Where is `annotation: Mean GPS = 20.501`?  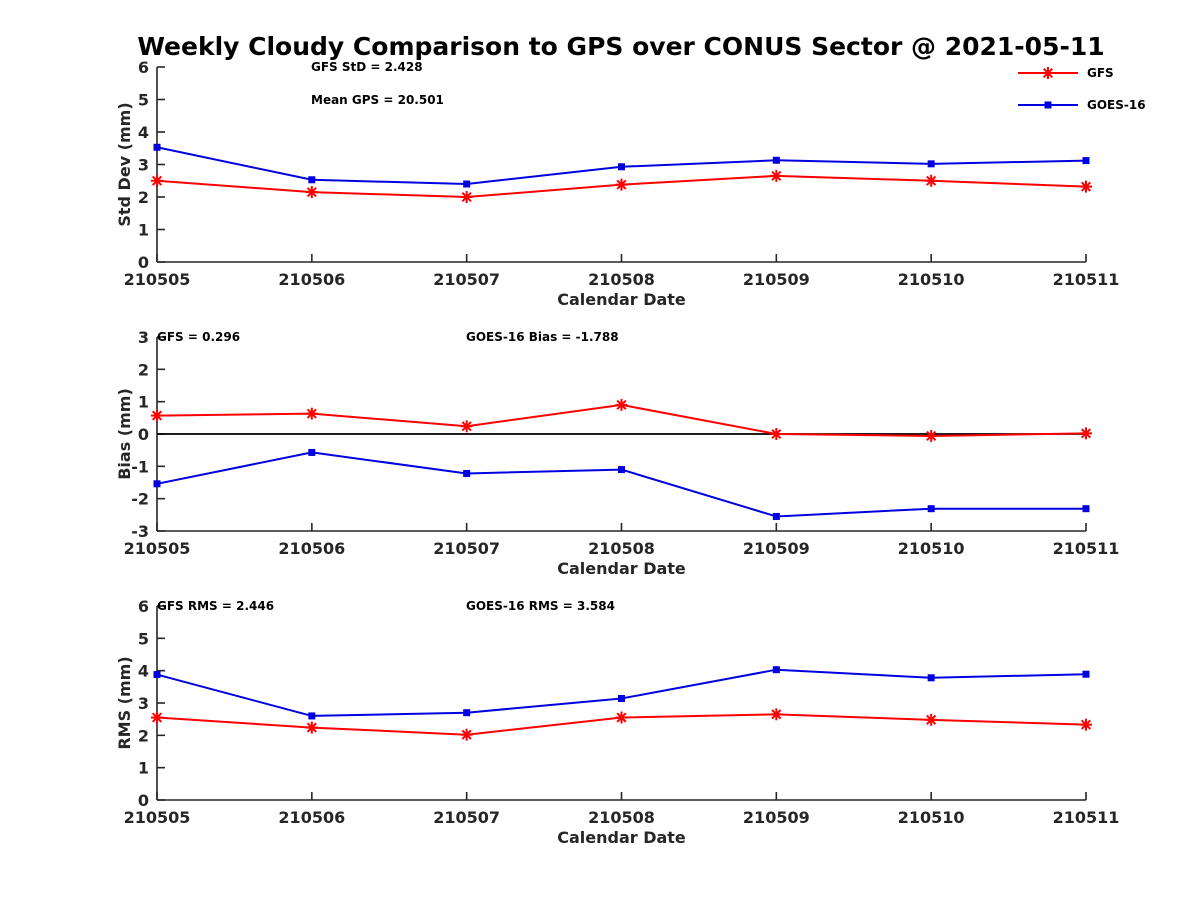 annotation: Mean GPS = 20.501 is located at coordinates (377, 100).